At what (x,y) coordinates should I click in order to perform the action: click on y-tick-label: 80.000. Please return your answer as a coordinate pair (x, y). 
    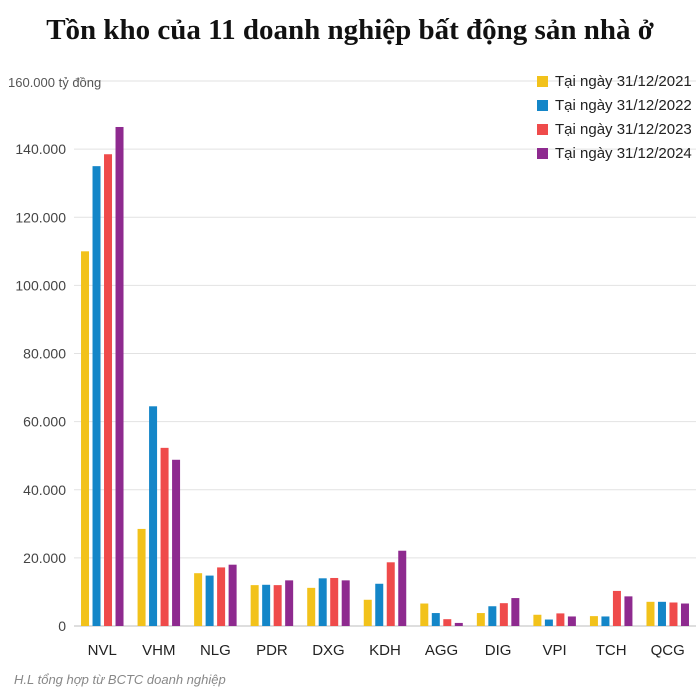
    Looking at the image, I should click on (44, 354).